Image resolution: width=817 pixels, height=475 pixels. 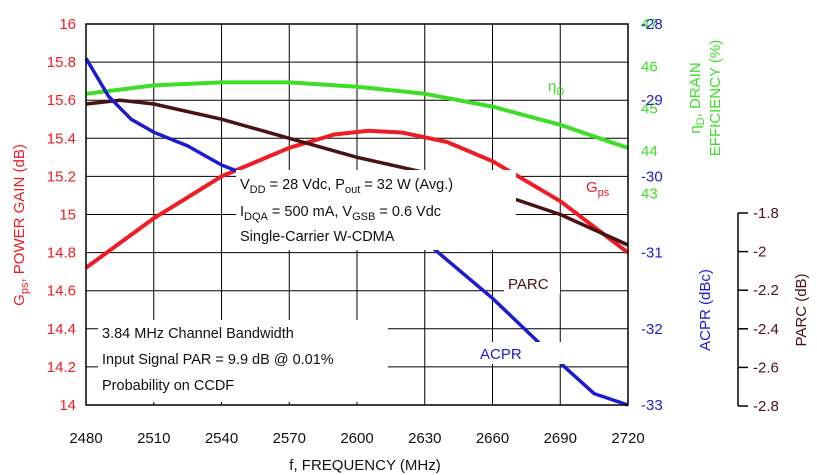 I want to click on parc-axis-title: PARC (dB), so click(x=801, y=309).